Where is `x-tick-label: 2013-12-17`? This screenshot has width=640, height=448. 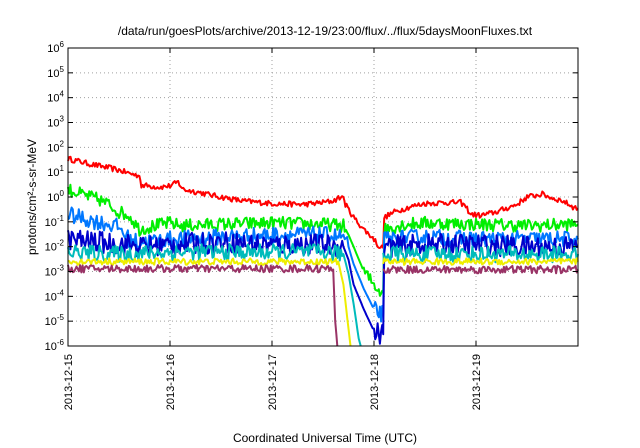
x-tick-label: 2013-12-17 is located at coordinates (273, 382).